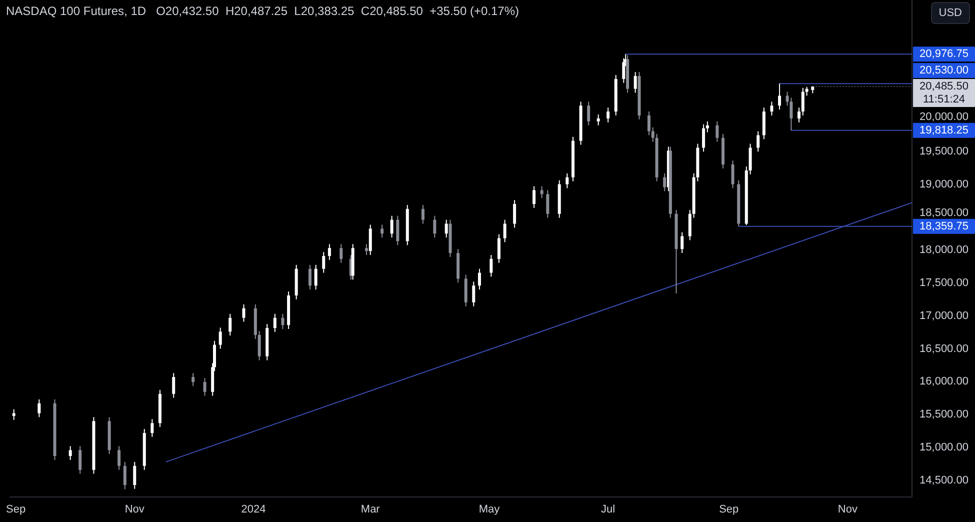 The image size is (975, 522). I want to click on data-label: 20,530.00, so click(944, 70).